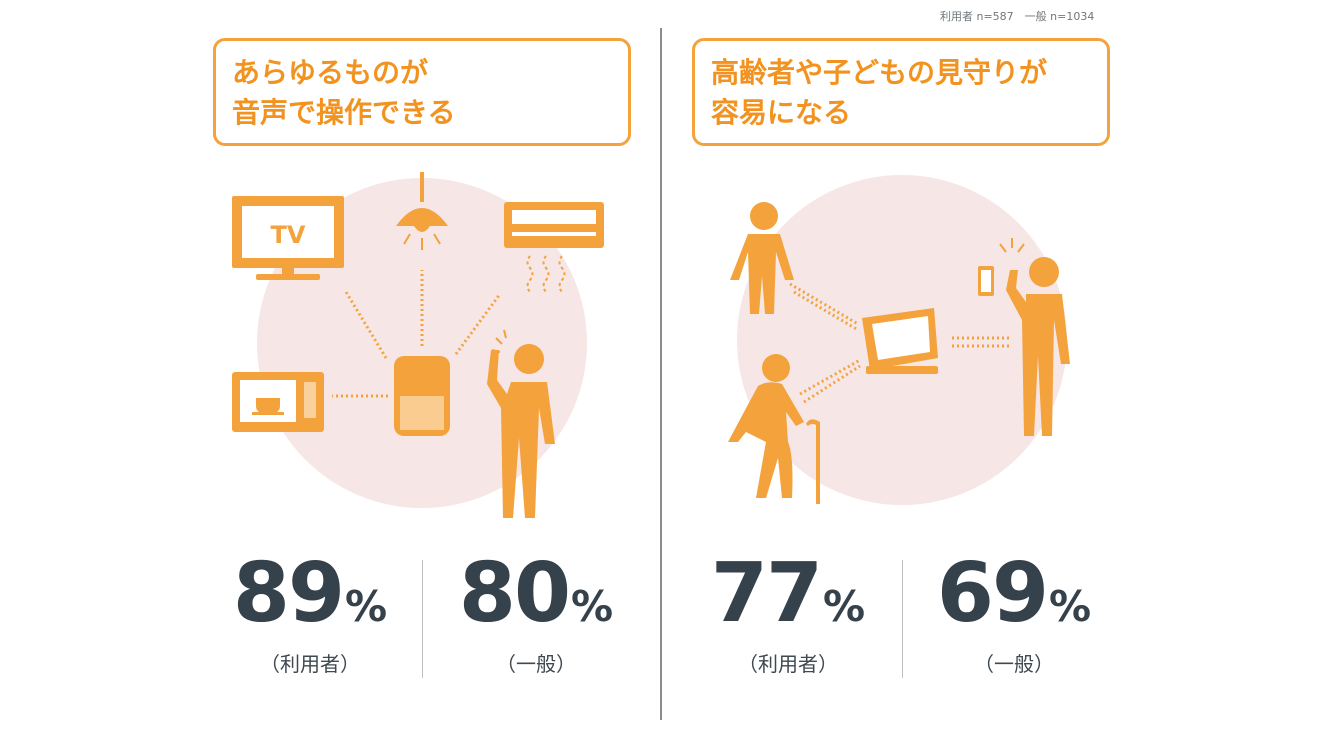 Image resolution: width=1320 pixels, height=743 pixels. Describe the element at coordinates (344, 112) in the screenshot. I see `headline-line-2: 音声で操作できる` at that location.